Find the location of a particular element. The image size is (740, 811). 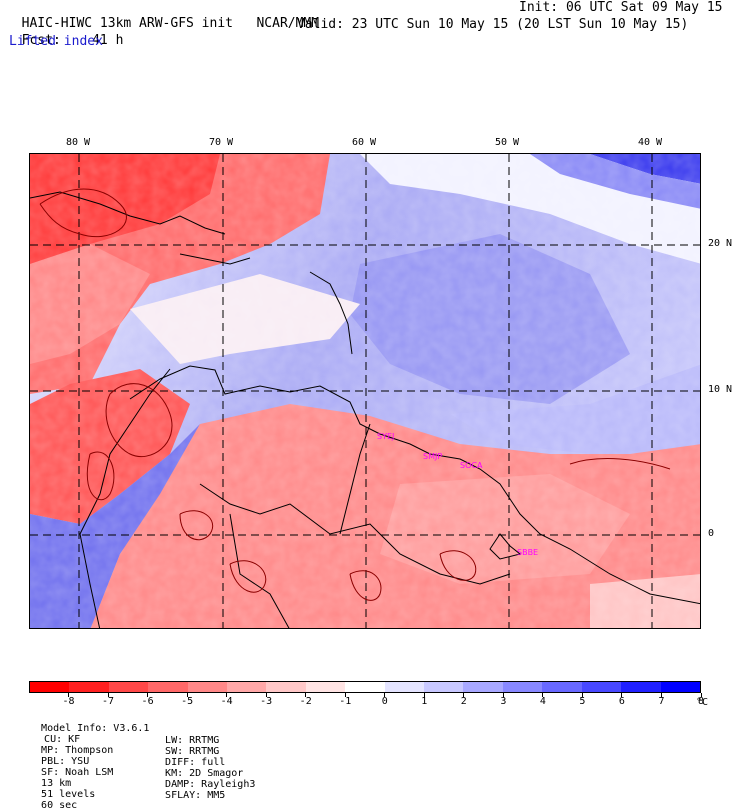

sflay-scheme: SFLAY: MM5 is located at coordinates (195, 795).